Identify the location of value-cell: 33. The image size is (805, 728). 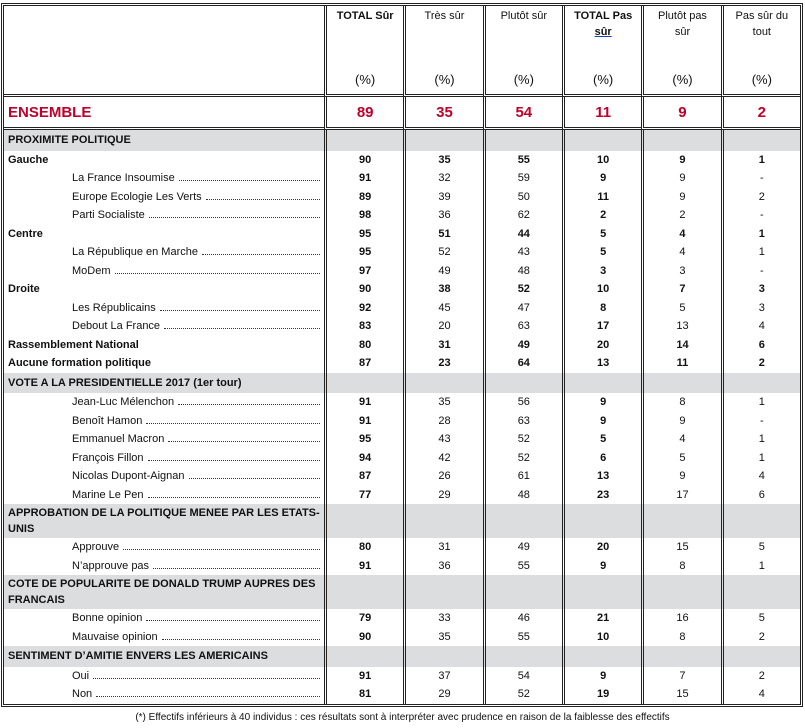
(442, 618).